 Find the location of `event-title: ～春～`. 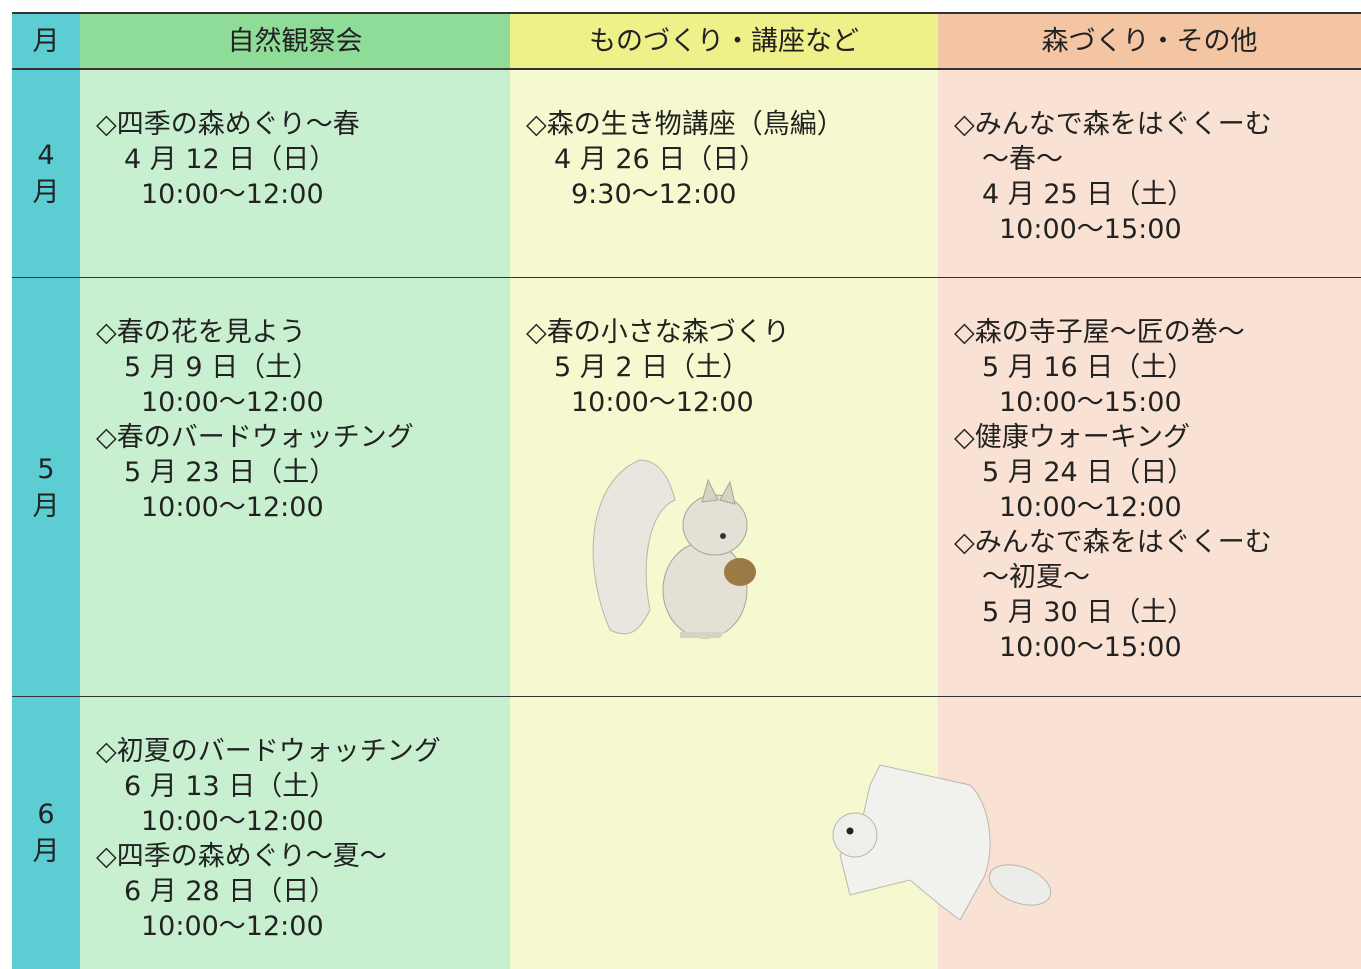

event-title: ～春～ is located at coordinates (1022, 159).